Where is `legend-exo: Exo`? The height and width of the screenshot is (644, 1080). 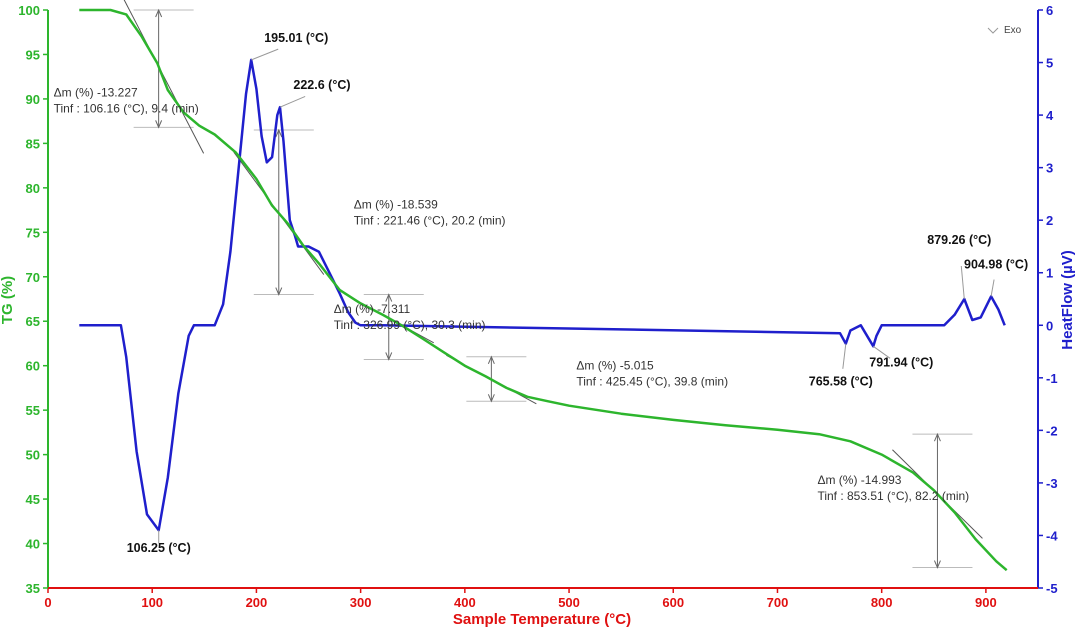
legend-exo: Exo is located at coordinates (1013, 30).